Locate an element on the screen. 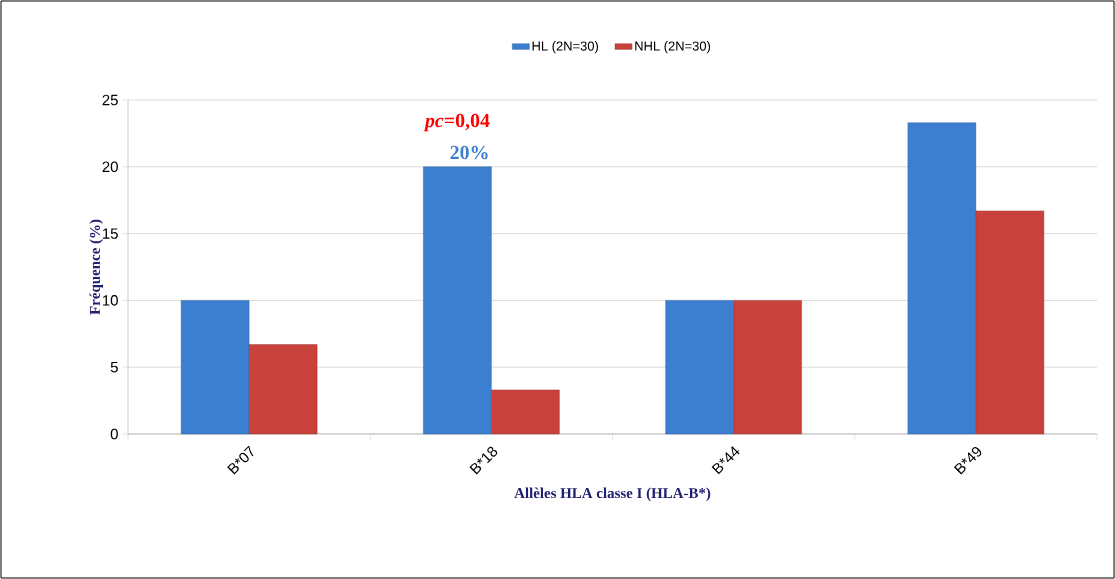 The image size is (1115, 579). annotation: 20% is located at coordinates (469, 152).